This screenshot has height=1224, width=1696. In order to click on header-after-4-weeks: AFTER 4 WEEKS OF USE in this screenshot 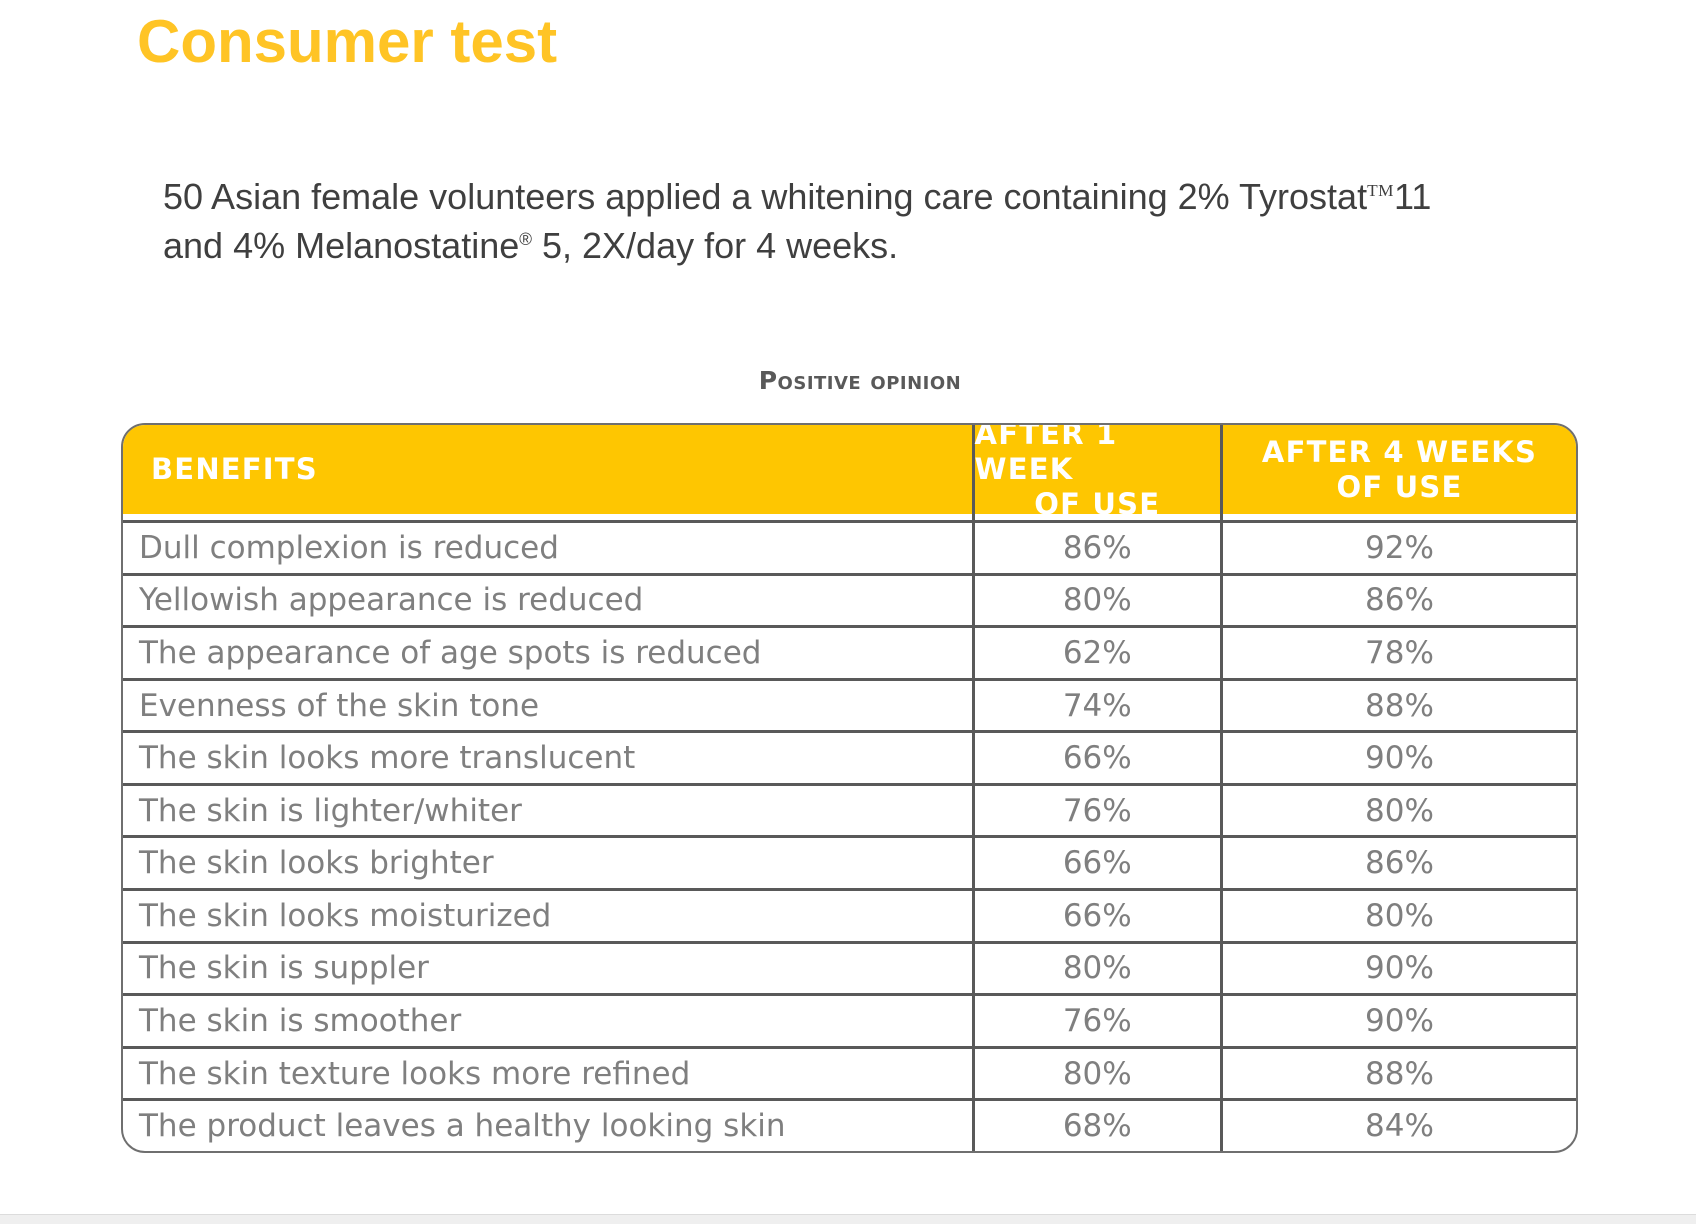, I will do `click(1398, 469)`.